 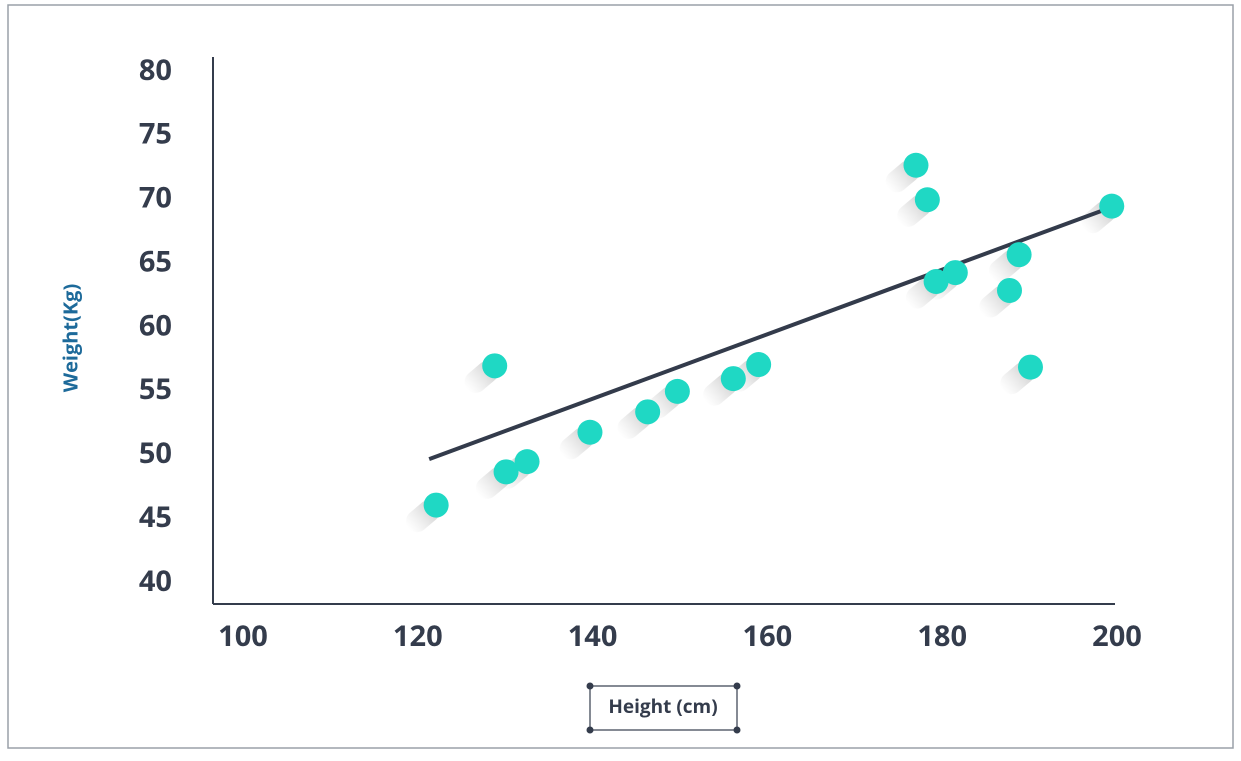 What do you see at coordinates (155, 324) in the screenshot?
I see `y-tick-label: 60` at bounding box center [155, 324].